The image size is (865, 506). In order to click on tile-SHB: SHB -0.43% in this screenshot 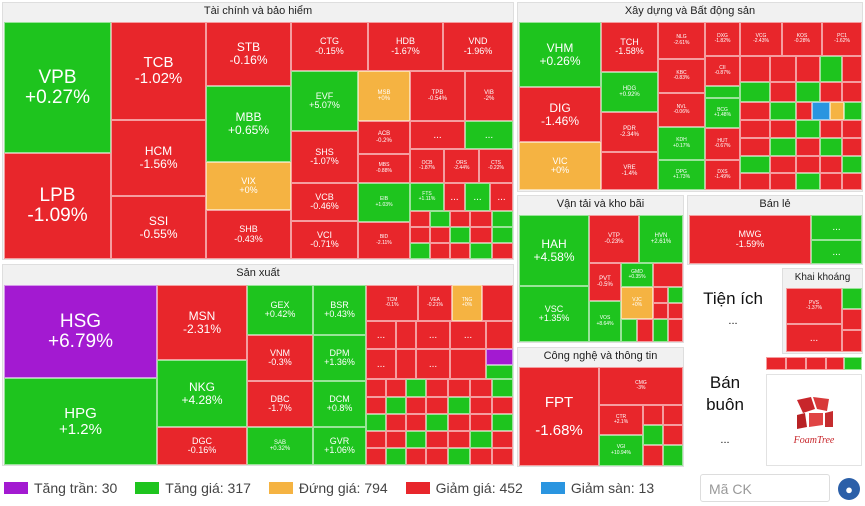, I will do `click(248, 234)`.